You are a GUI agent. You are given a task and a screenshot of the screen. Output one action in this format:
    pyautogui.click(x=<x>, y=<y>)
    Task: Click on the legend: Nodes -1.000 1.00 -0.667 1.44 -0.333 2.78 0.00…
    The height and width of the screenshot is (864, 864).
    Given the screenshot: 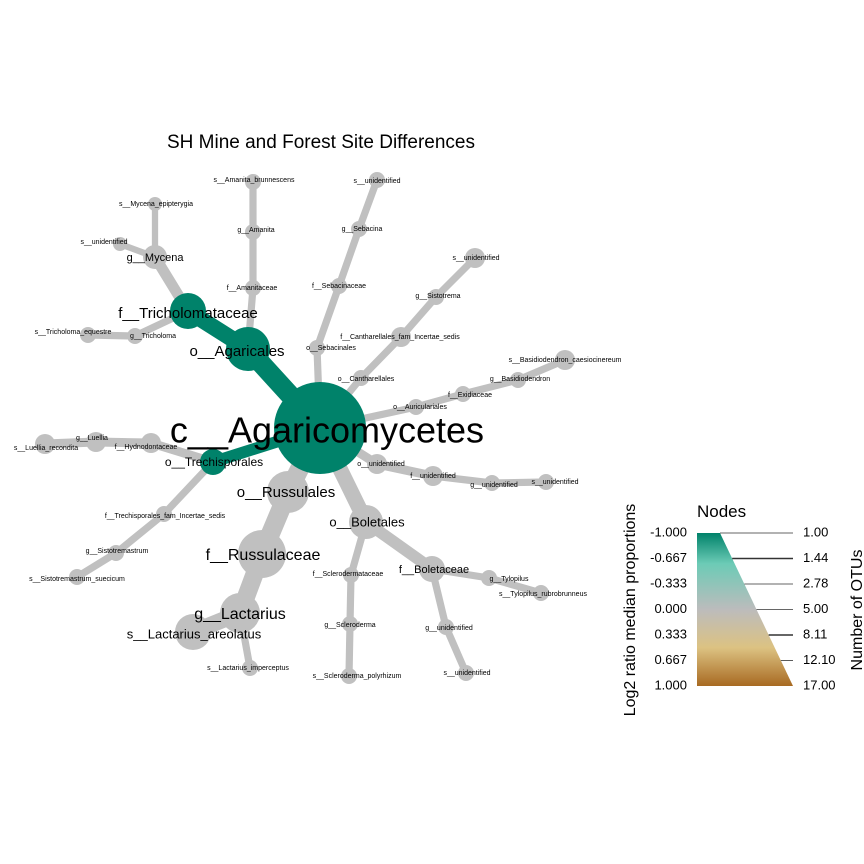 What is the action you would take?
    pyautogui.click(x=743, y=609)
    